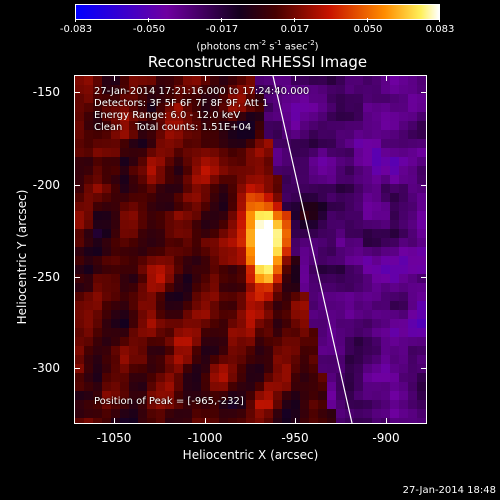 The height and width of the screenshot is (500, 500). I want to click on y-tick-label: -250, so click(46, 277).